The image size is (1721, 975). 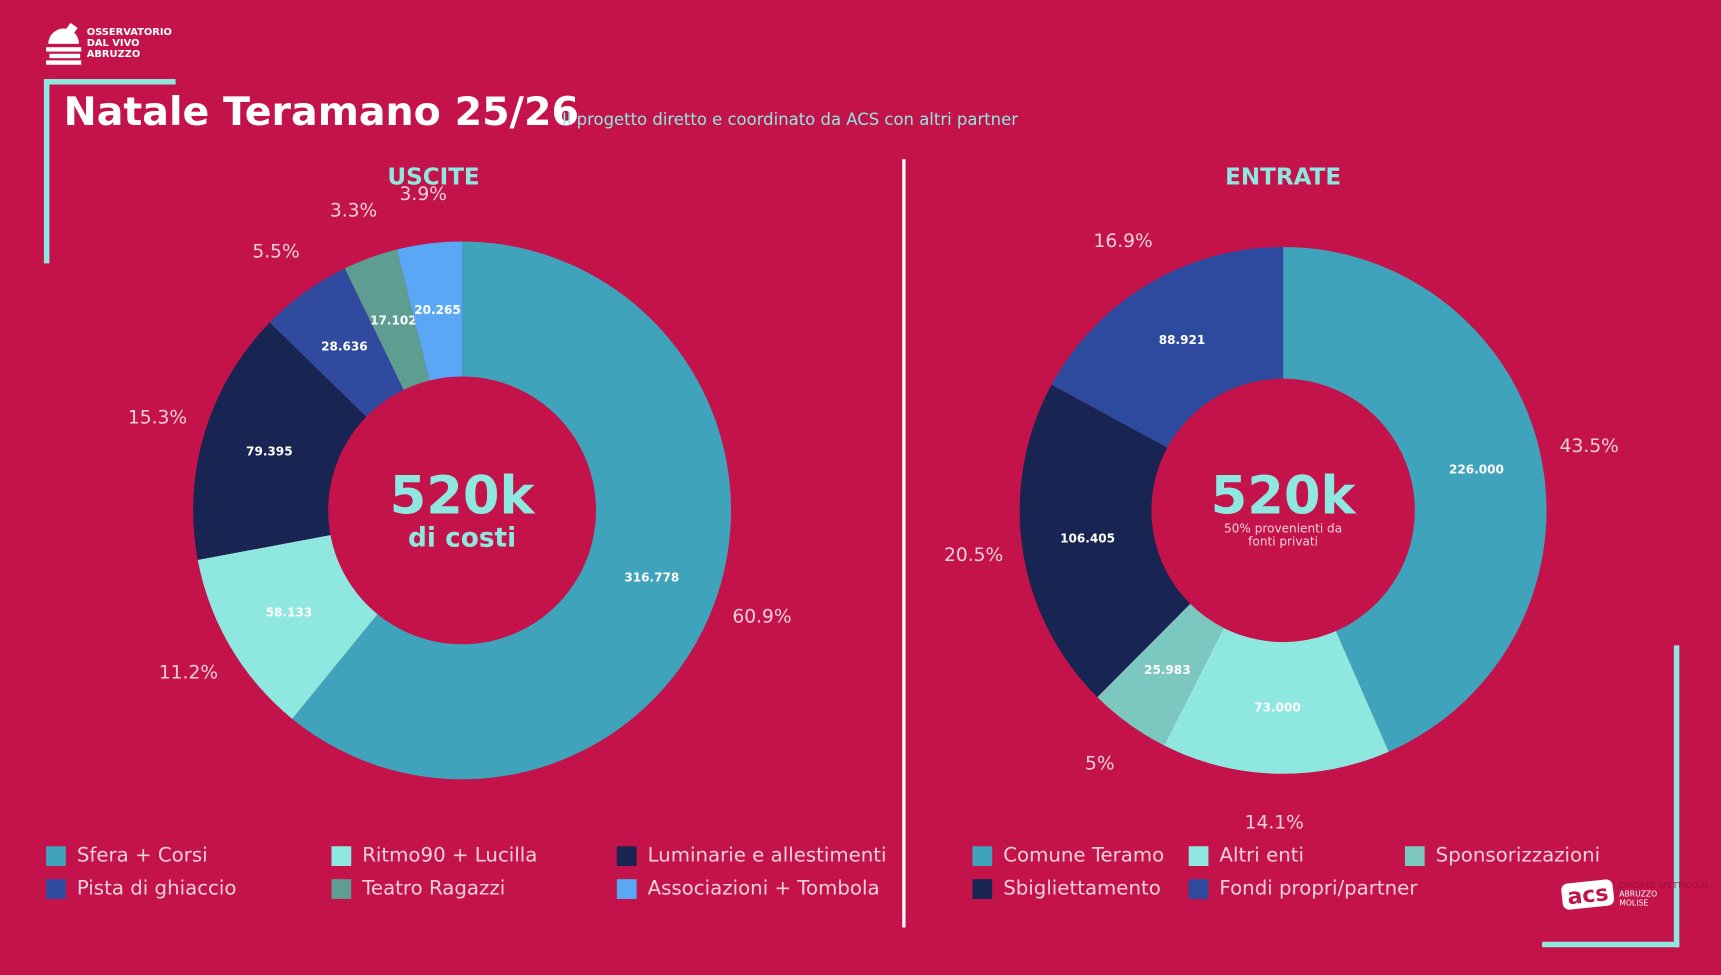 What do you see at coordinates (1476, 469) in the screenshot?
I see `slice-value-label: 226.000` at bounding box center [1476, 469].